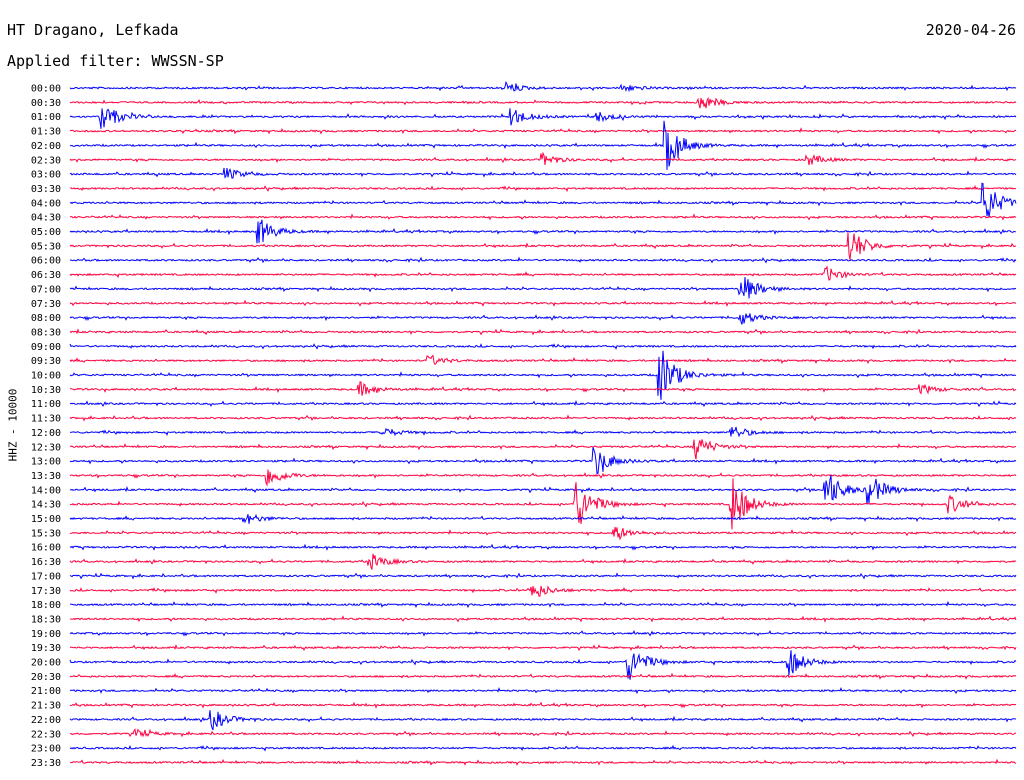 The image size is (1024, 780). I want to click on row-time-label: 09:00, so click(46, 347).